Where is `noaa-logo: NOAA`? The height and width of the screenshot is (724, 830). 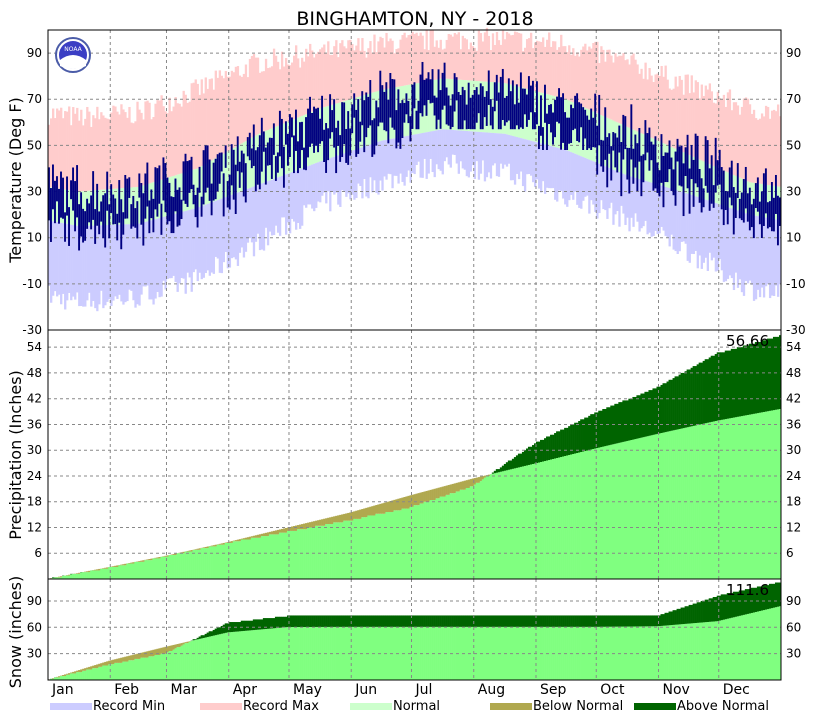
noaa-logo: NOAA is located at coordinates (73, 55).